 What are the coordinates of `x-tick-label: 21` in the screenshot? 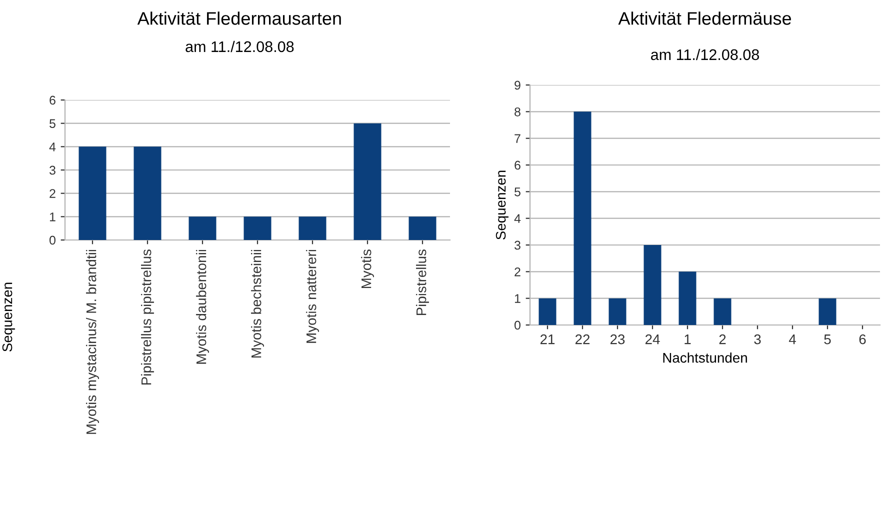 It's located at (547, 339).